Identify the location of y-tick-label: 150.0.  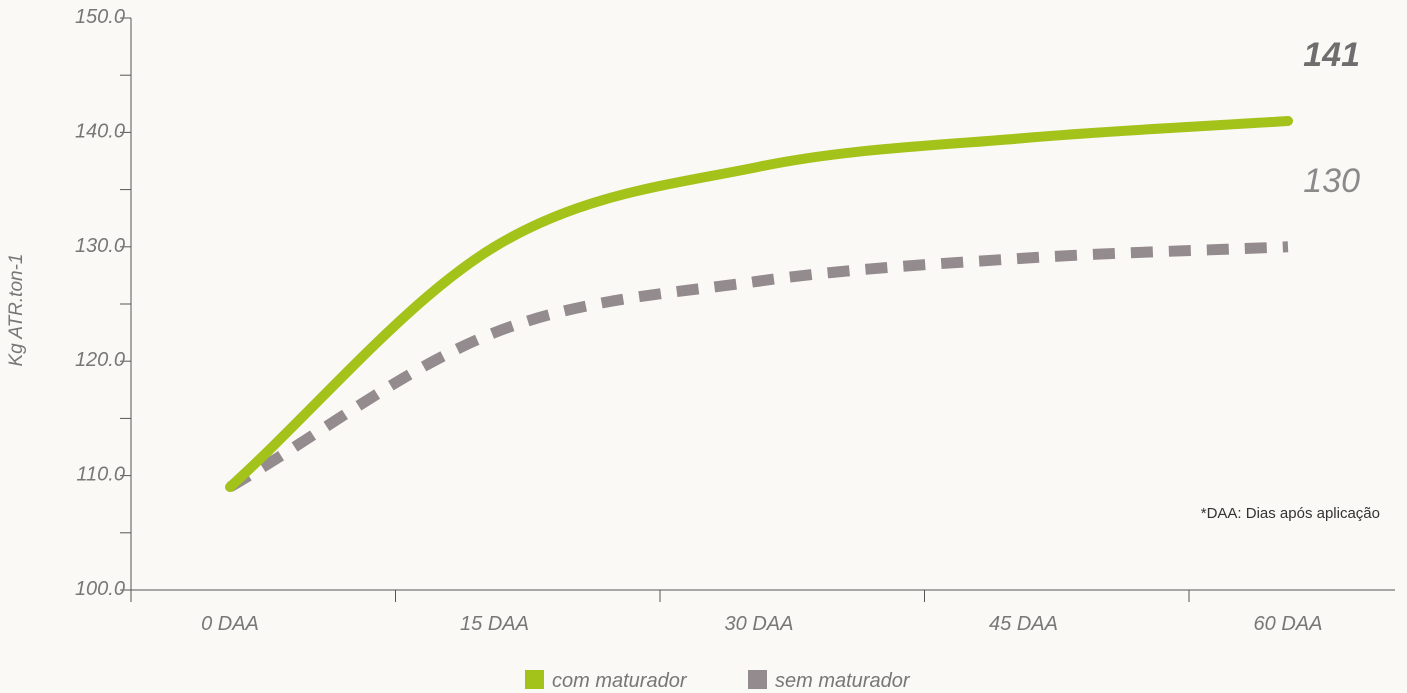
(100, 17).